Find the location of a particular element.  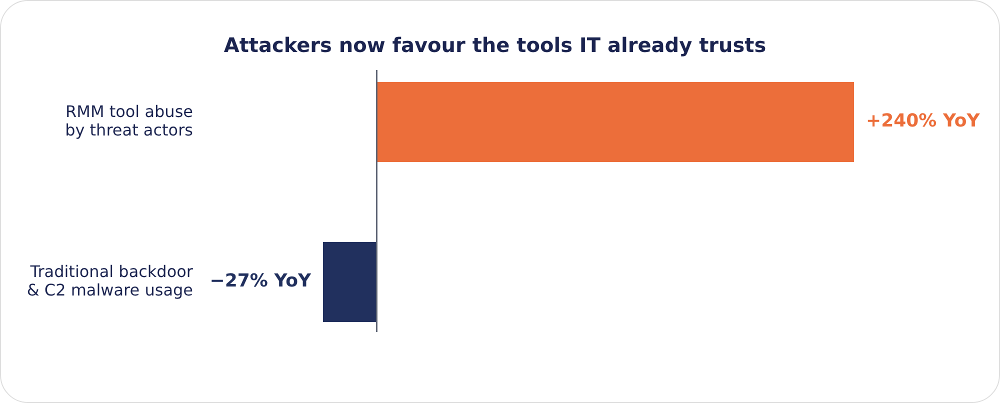

data-label: −27% YoY is located at coordinates (261, 281).